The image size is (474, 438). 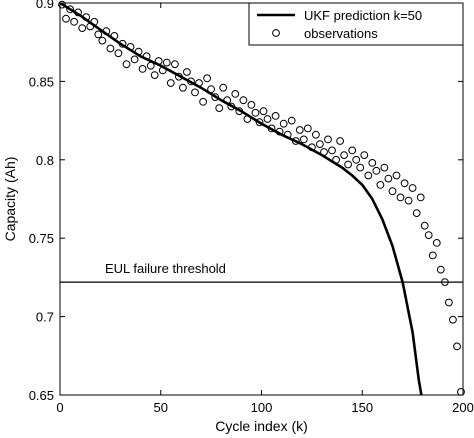 What do you see at coordinates (59, 407) in the screenshot?
I see `x-tick-label: 0` at bounding box center [59, 407].